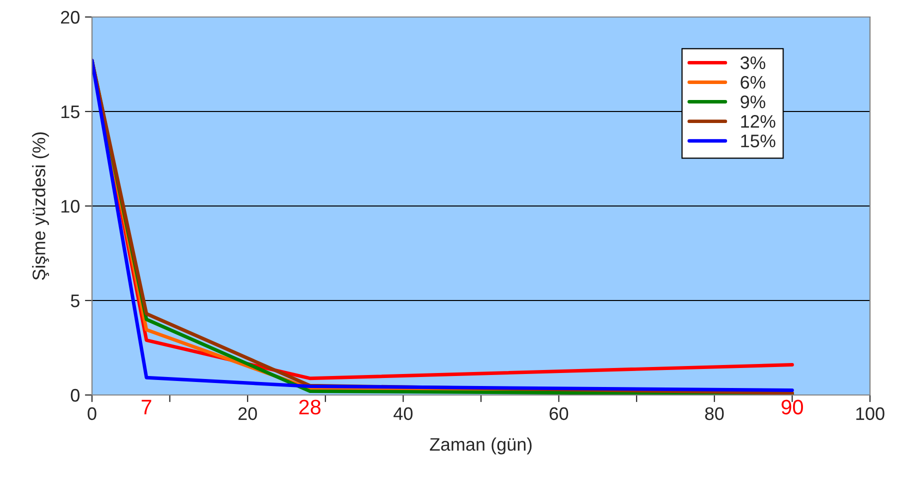  Describe the element at coordinates (70, 17) in the screenshot. I see `y-tick-label: 20` at that location.